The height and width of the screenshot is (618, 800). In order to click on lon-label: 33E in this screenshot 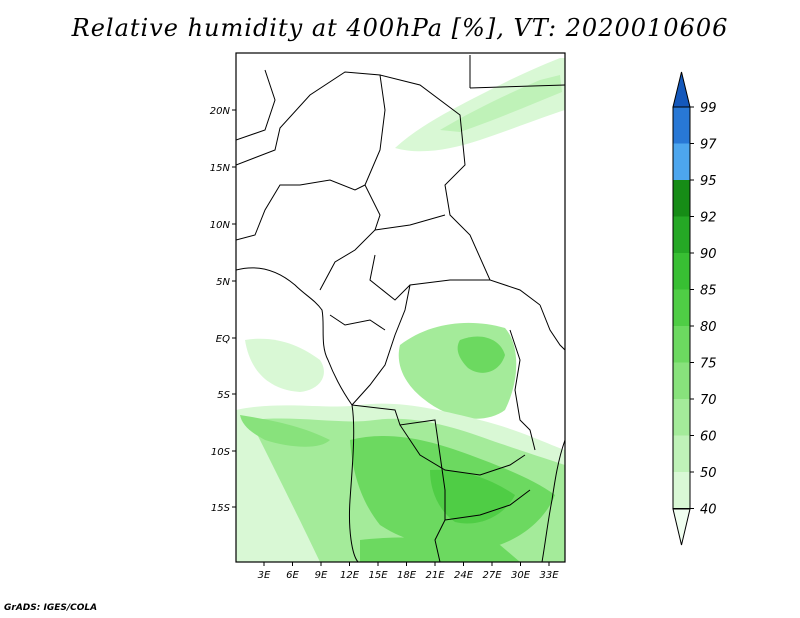, I will do `click(549, 575)`.